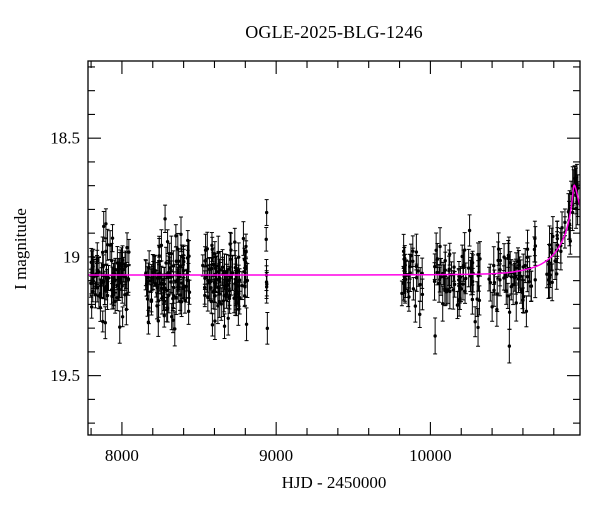 This screenshot has height=512, width=600. I want to click on x-tick-label: 10000, so click(430, 455).